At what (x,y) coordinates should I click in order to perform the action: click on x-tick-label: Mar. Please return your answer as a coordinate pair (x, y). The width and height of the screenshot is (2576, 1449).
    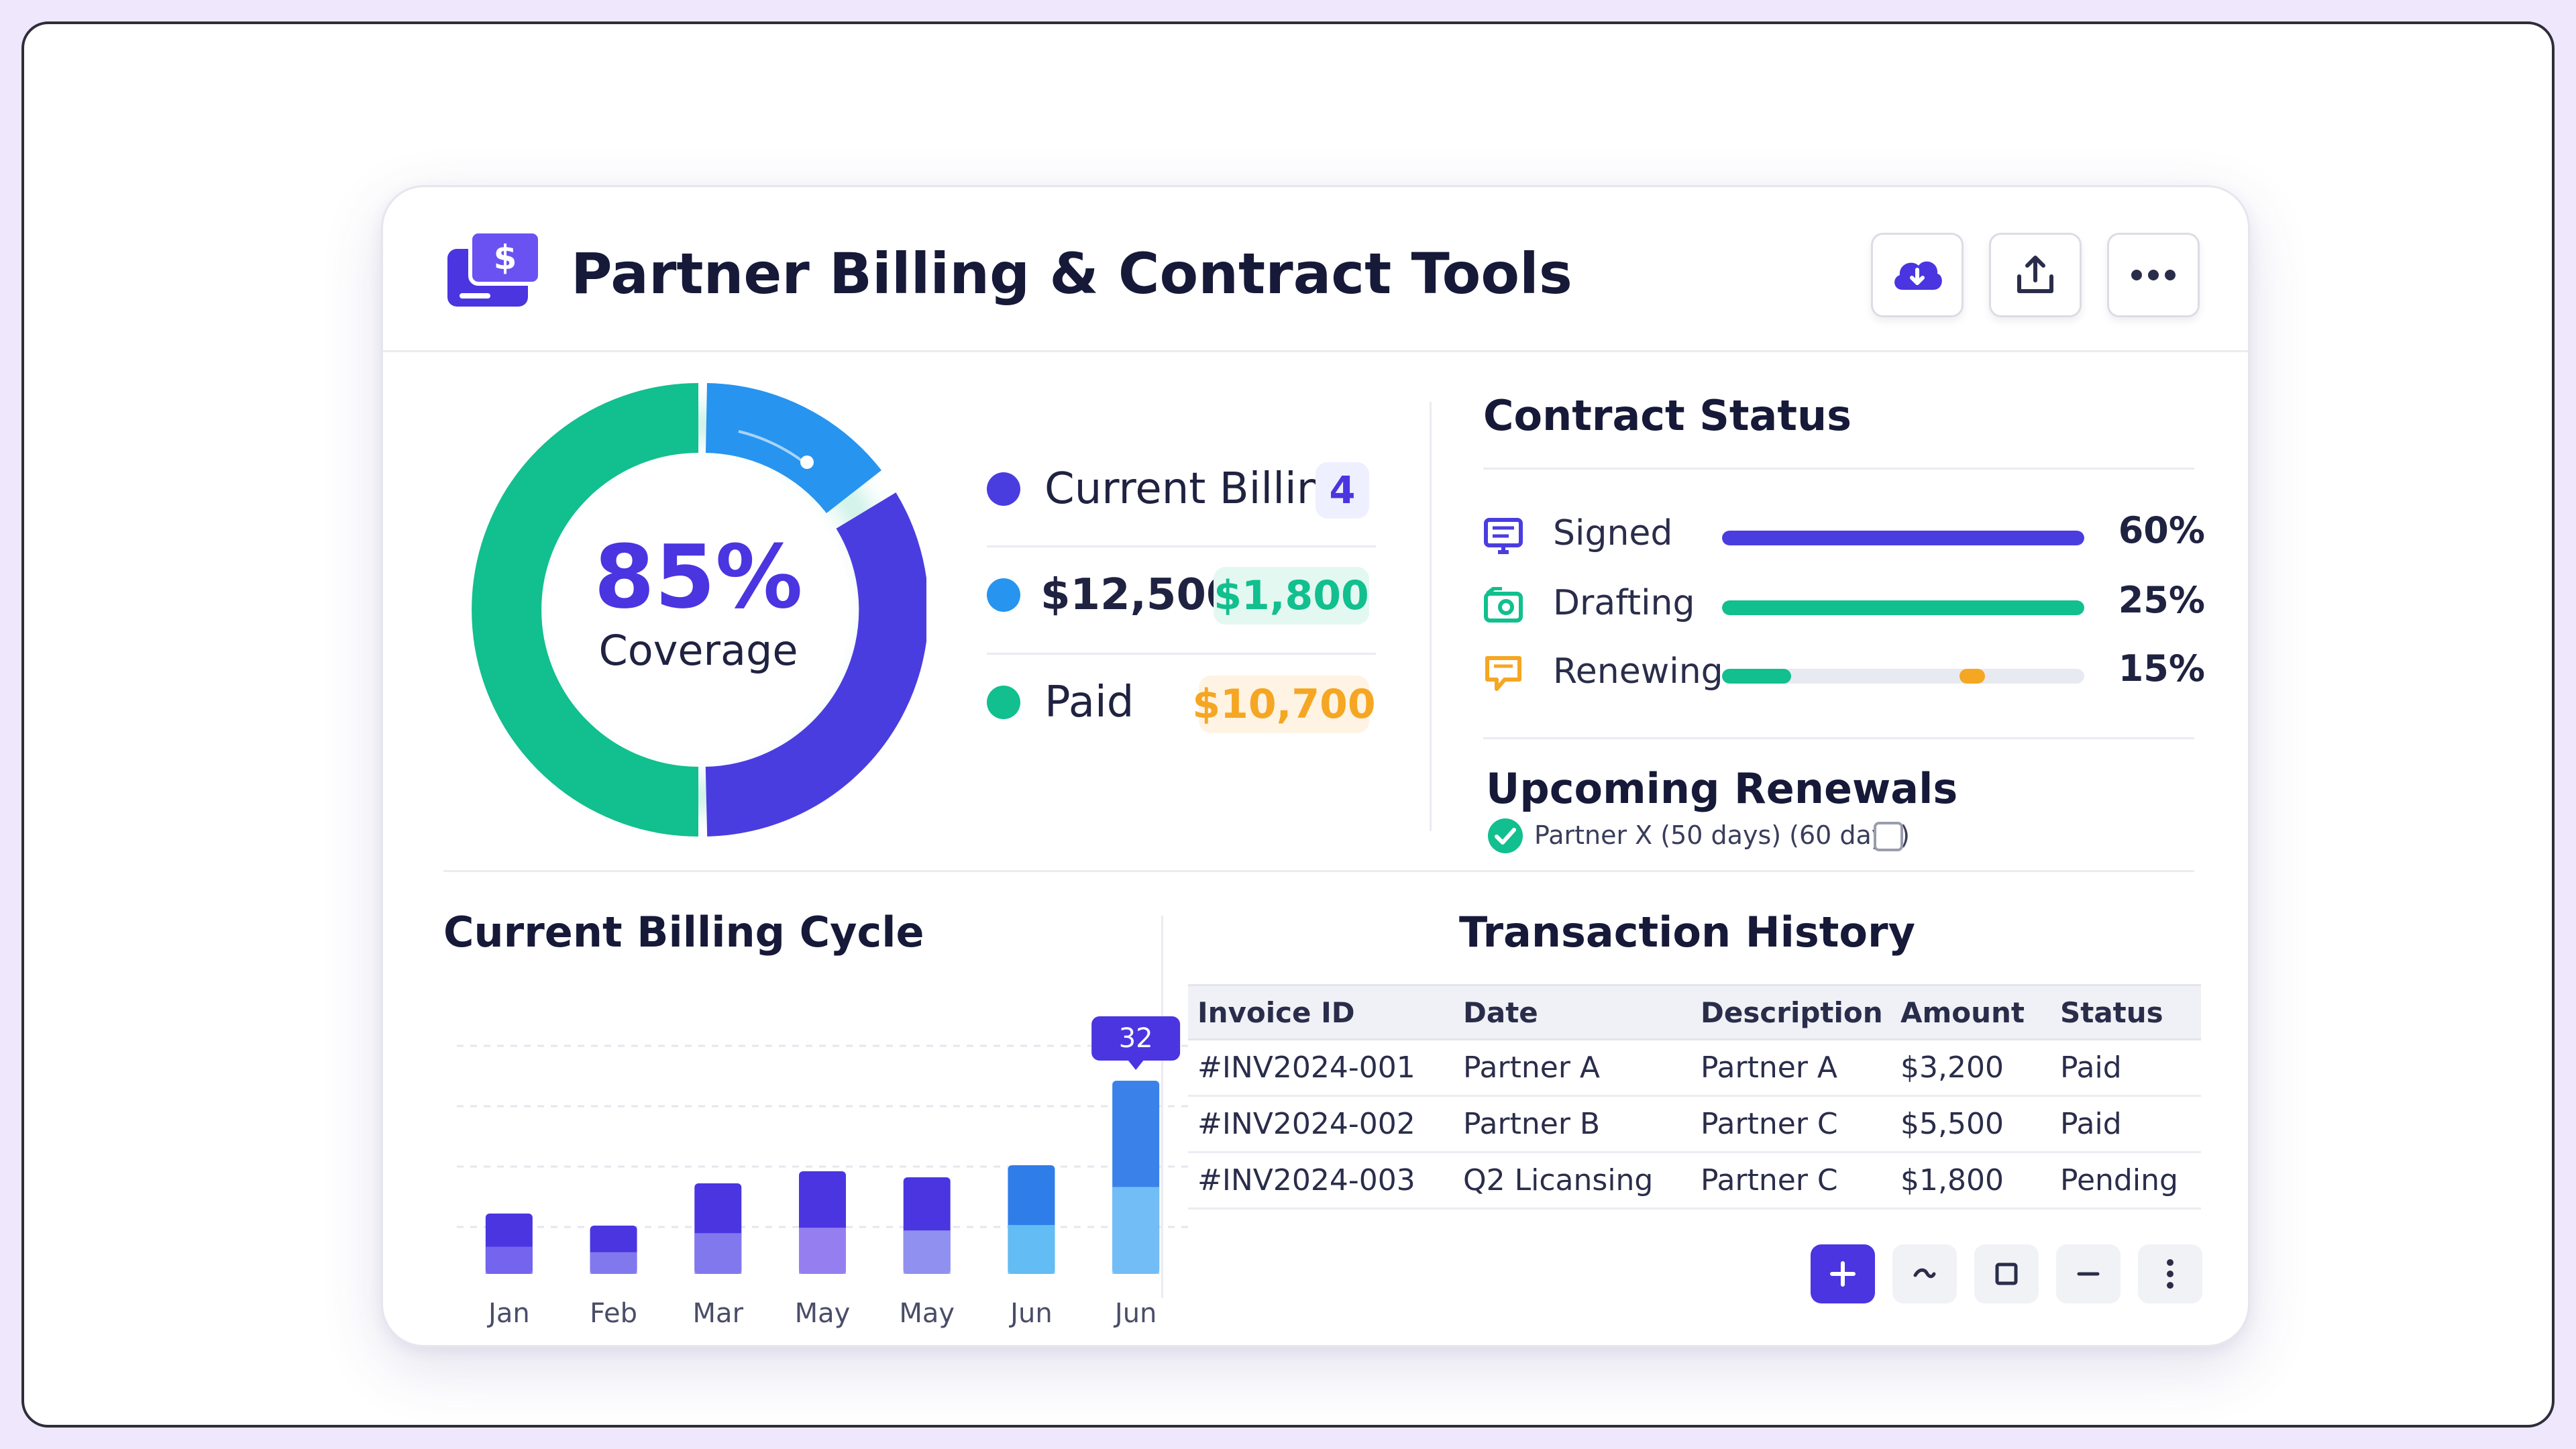
    Looking at the image, I should click on (718, 1313).